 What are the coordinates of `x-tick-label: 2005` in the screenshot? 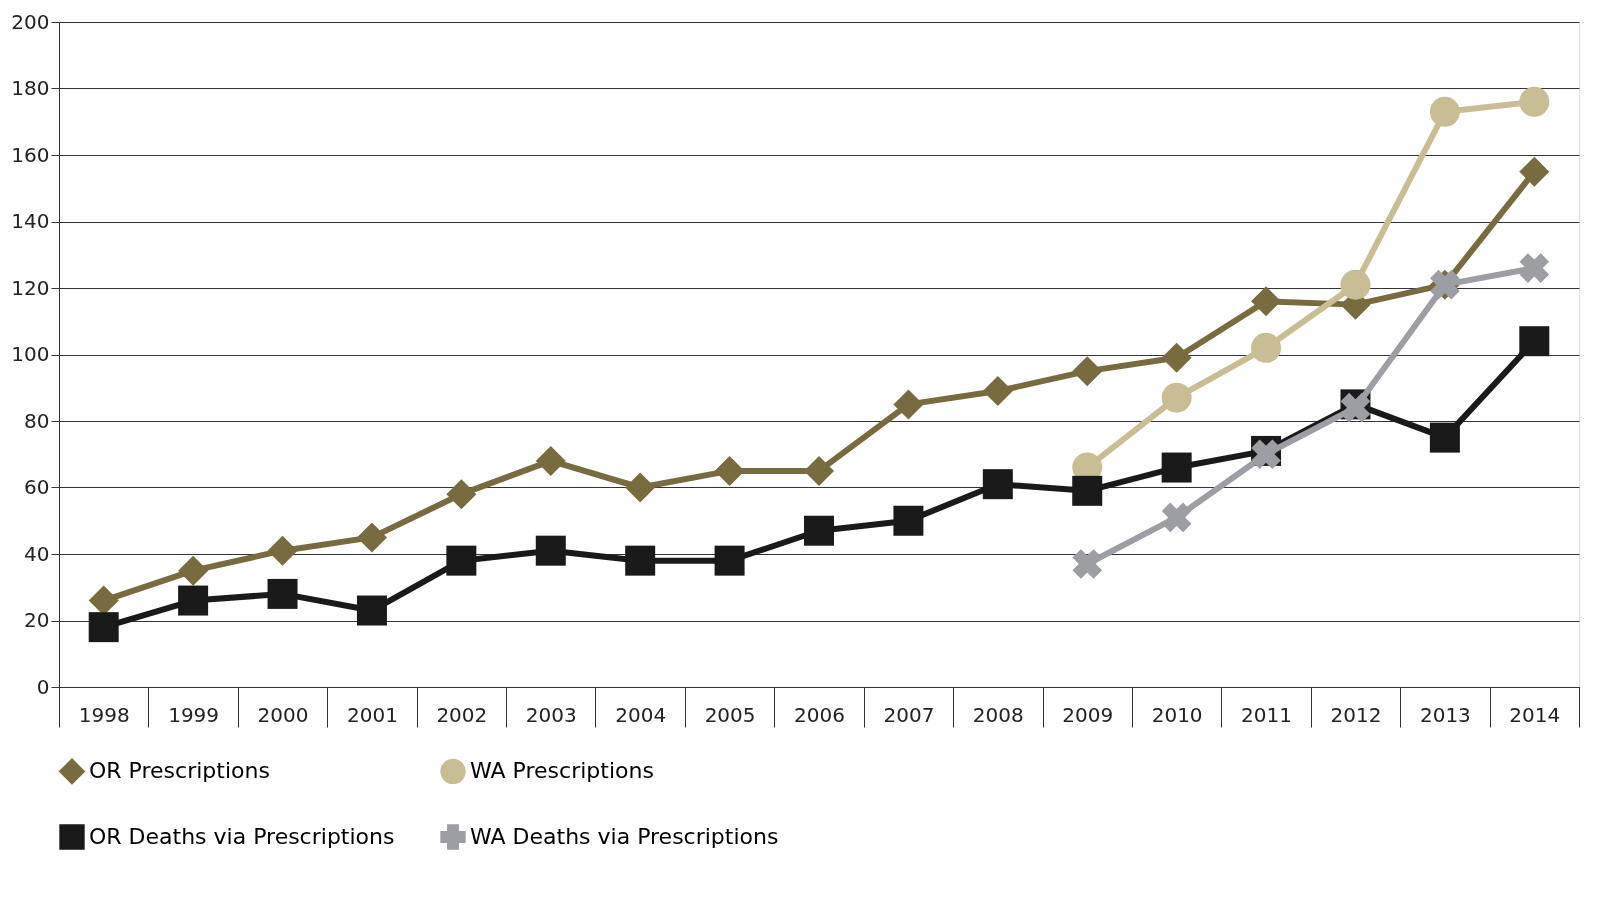 It's located at (730, 714).